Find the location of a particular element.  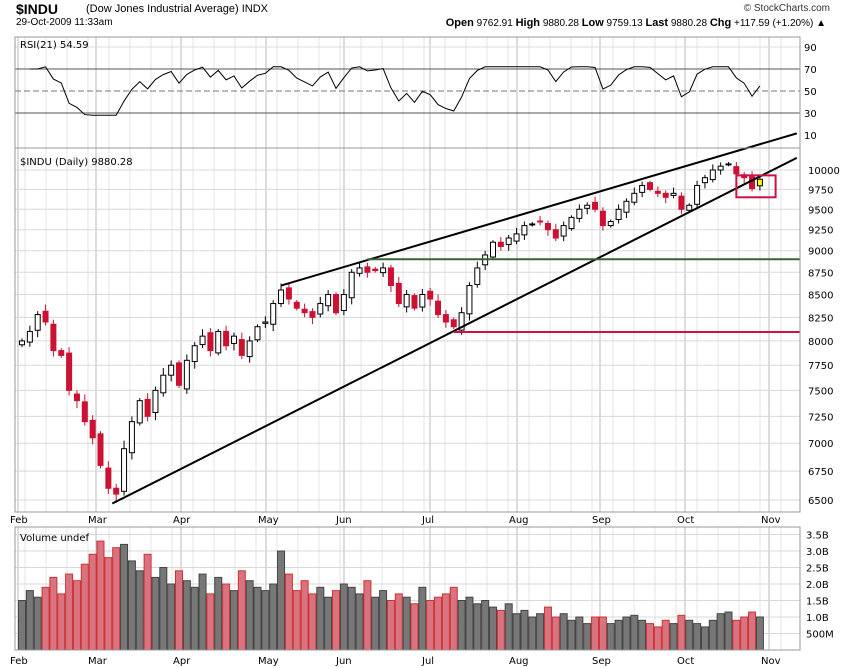

low-value: 9759.13 is located at coordinates (624, 23).